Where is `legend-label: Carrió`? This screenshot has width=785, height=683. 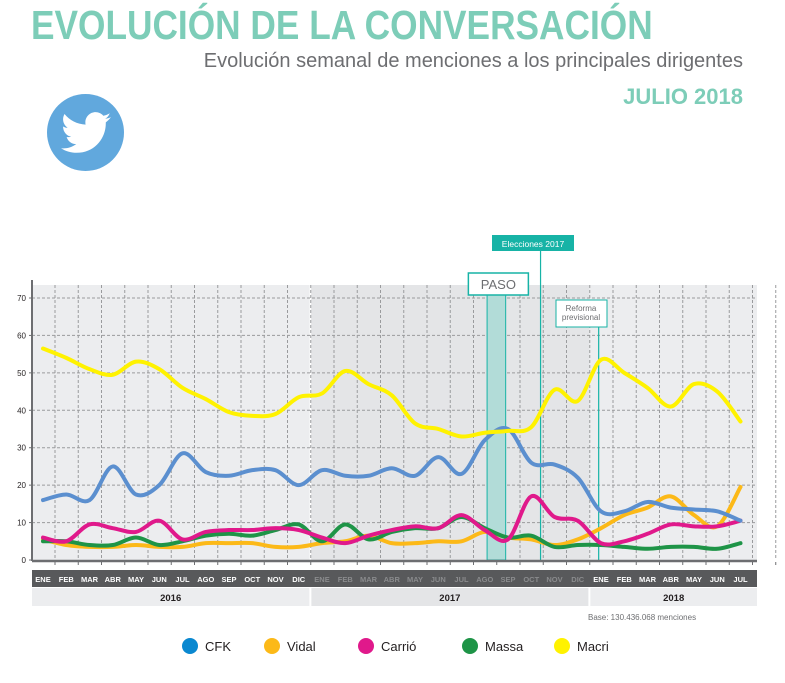
legend-label: Carrió is located at coordinates (399, 646).